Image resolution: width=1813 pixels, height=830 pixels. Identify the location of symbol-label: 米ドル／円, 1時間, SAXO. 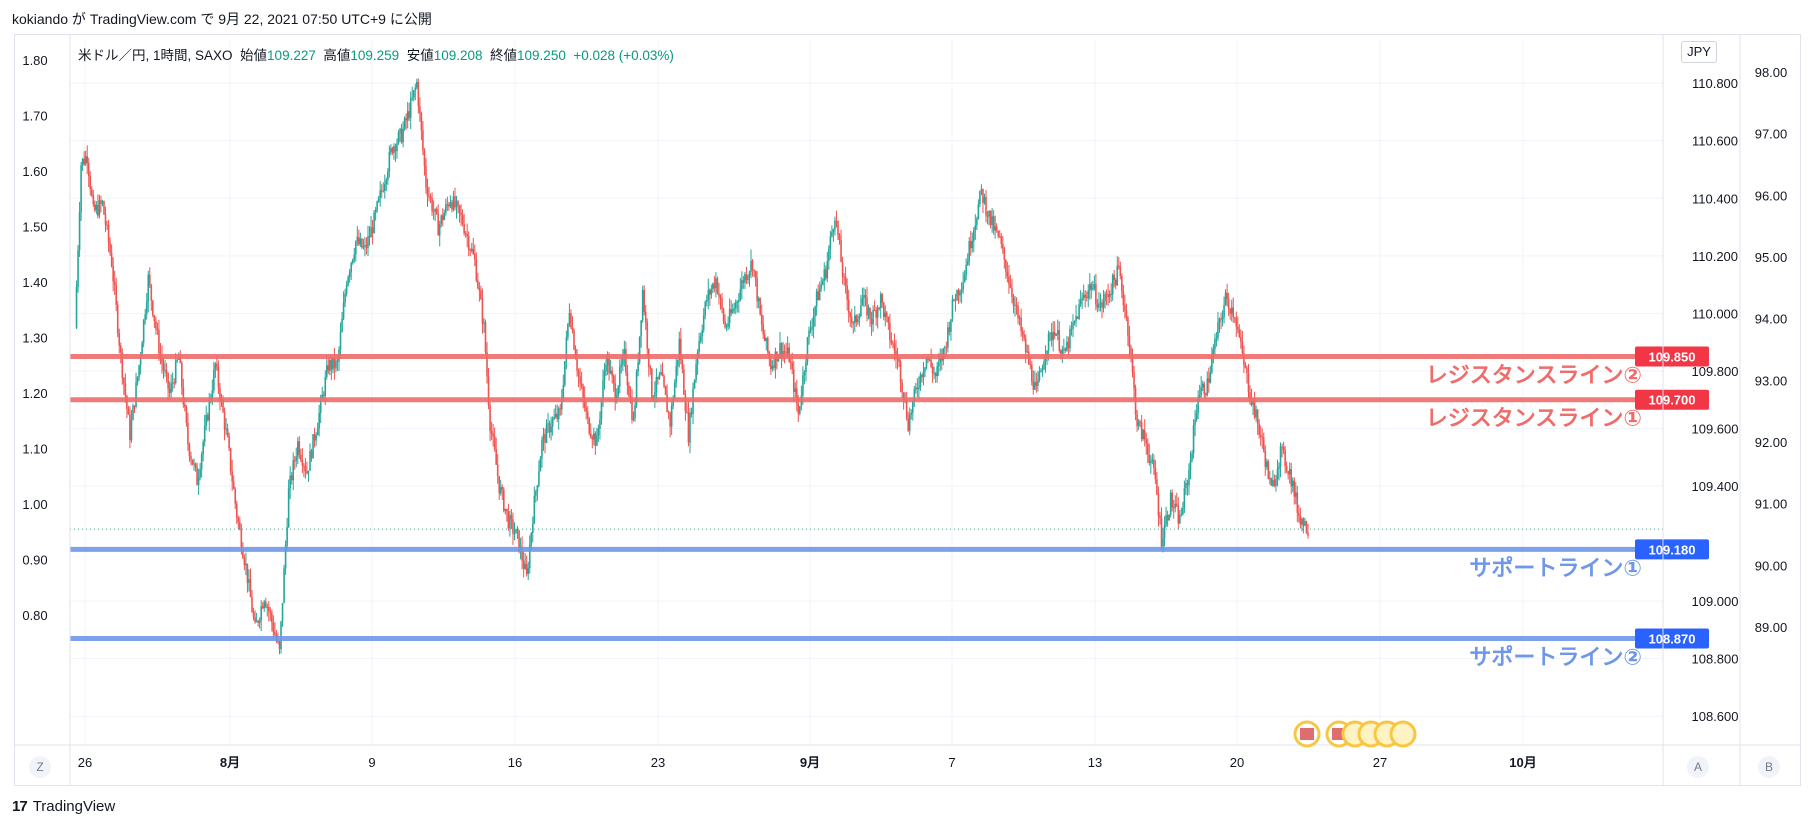
(155, 55).